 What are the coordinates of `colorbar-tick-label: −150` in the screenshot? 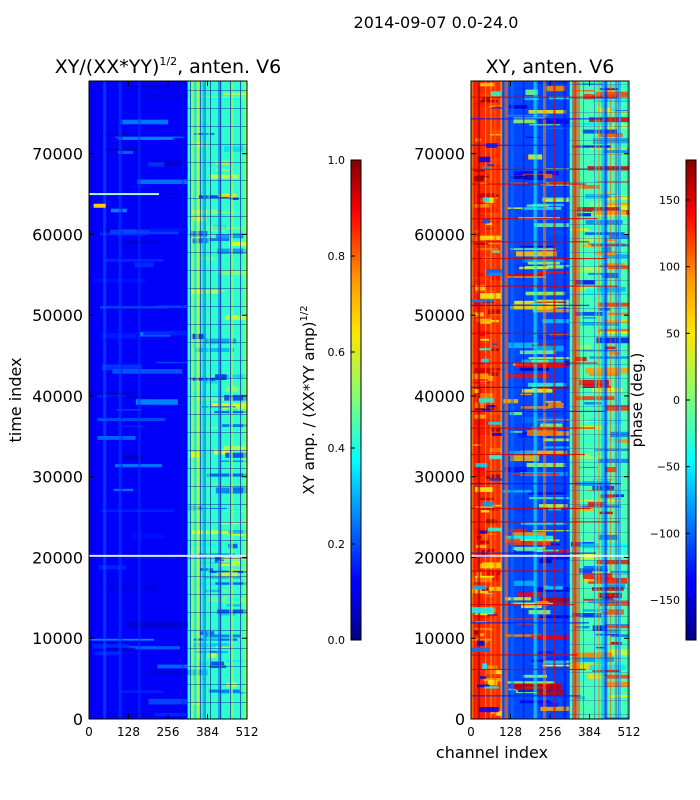 It's located at (665, 600).